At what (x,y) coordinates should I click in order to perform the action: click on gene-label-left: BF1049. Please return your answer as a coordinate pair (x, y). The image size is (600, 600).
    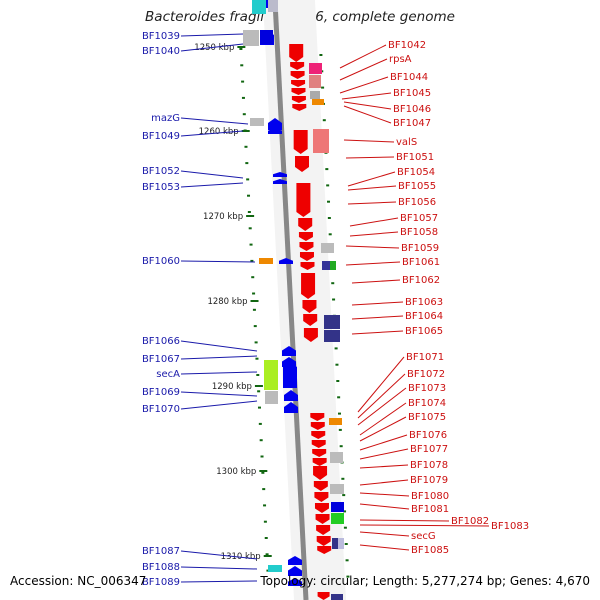
    Looking at the image, I should click on (161, 136).